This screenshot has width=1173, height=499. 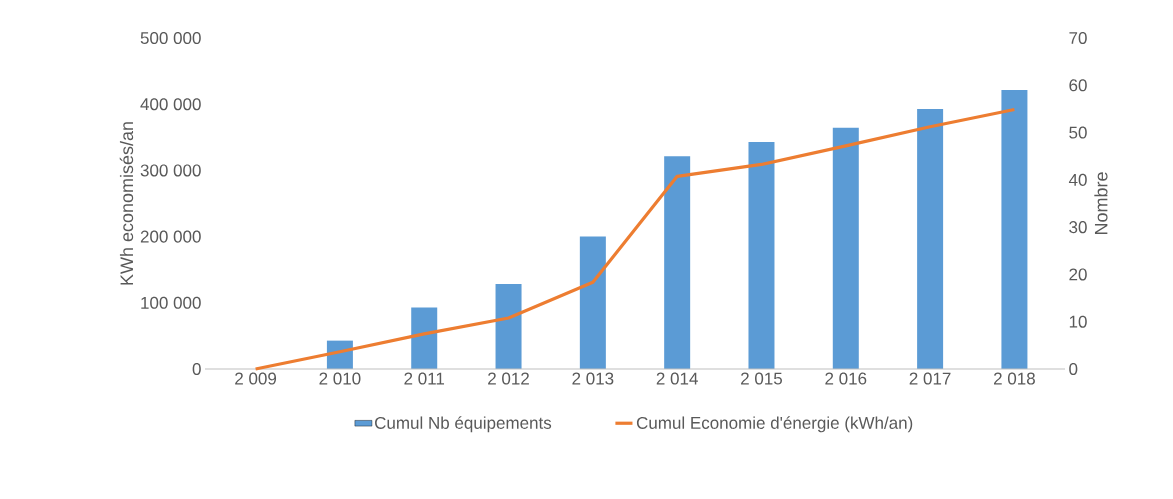 I want to click on x-tick-label: 2 009, so click(x=256, y=378).